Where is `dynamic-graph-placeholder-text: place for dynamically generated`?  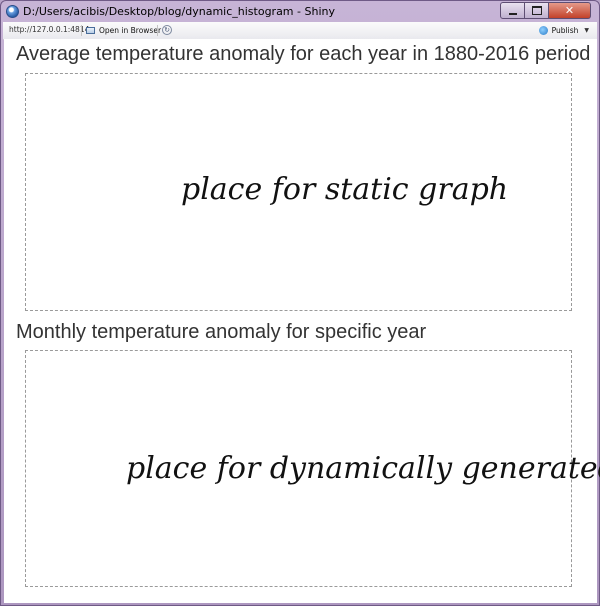
dynamic-graph-placeholder-text: place for dynamically generated is located at coordinates (363, 468).